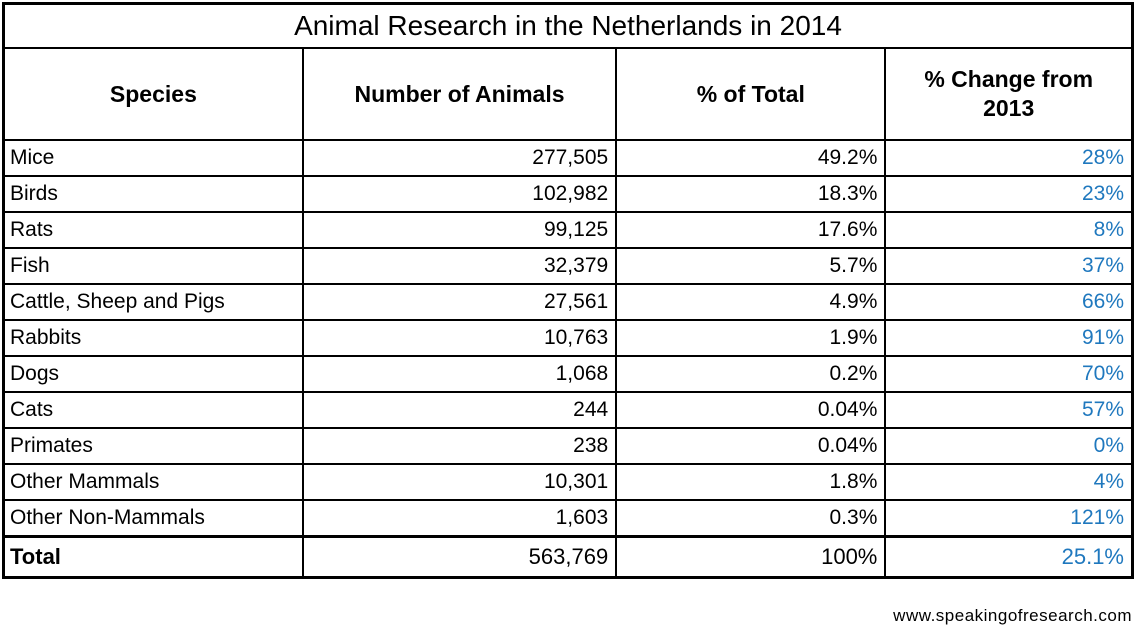  I want to click on table-row: Other Non-Mammals 1,603 0.3% 121%, so click(568, 518).